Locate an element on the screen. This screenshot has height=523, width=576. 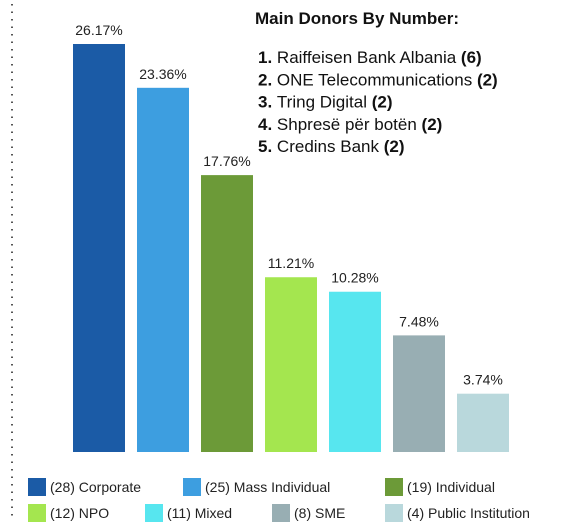
donor-item: 5. Credins Bank (2) is located at coordinates (331, 146).